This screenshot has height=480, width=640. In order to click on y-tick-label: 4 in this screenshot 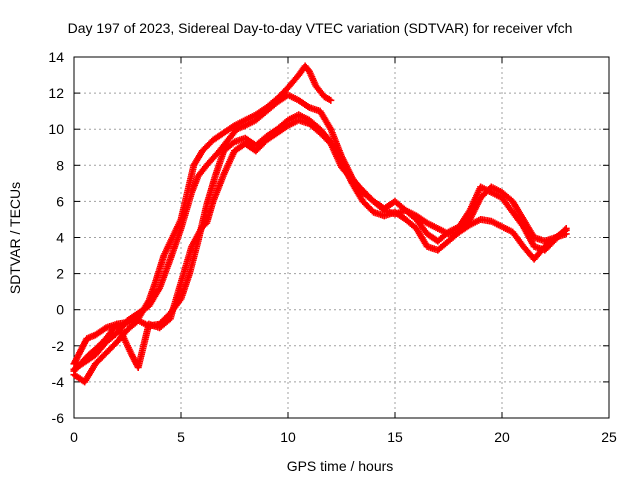, I will do `click(60, 238)`.